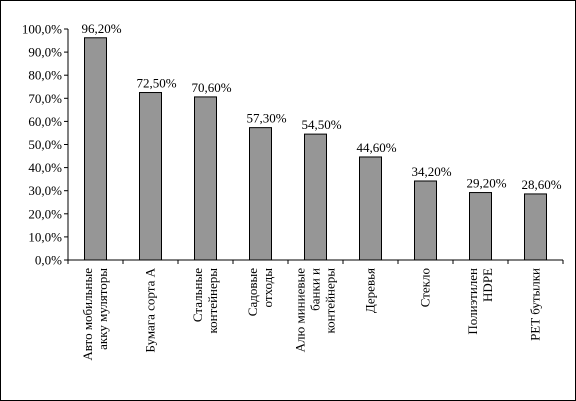 This screenshot has height=401, width=576. Describe the element at coordinates (472, 301) in the screenshot. I see `category-label-line: Полиэтилен` at that location.